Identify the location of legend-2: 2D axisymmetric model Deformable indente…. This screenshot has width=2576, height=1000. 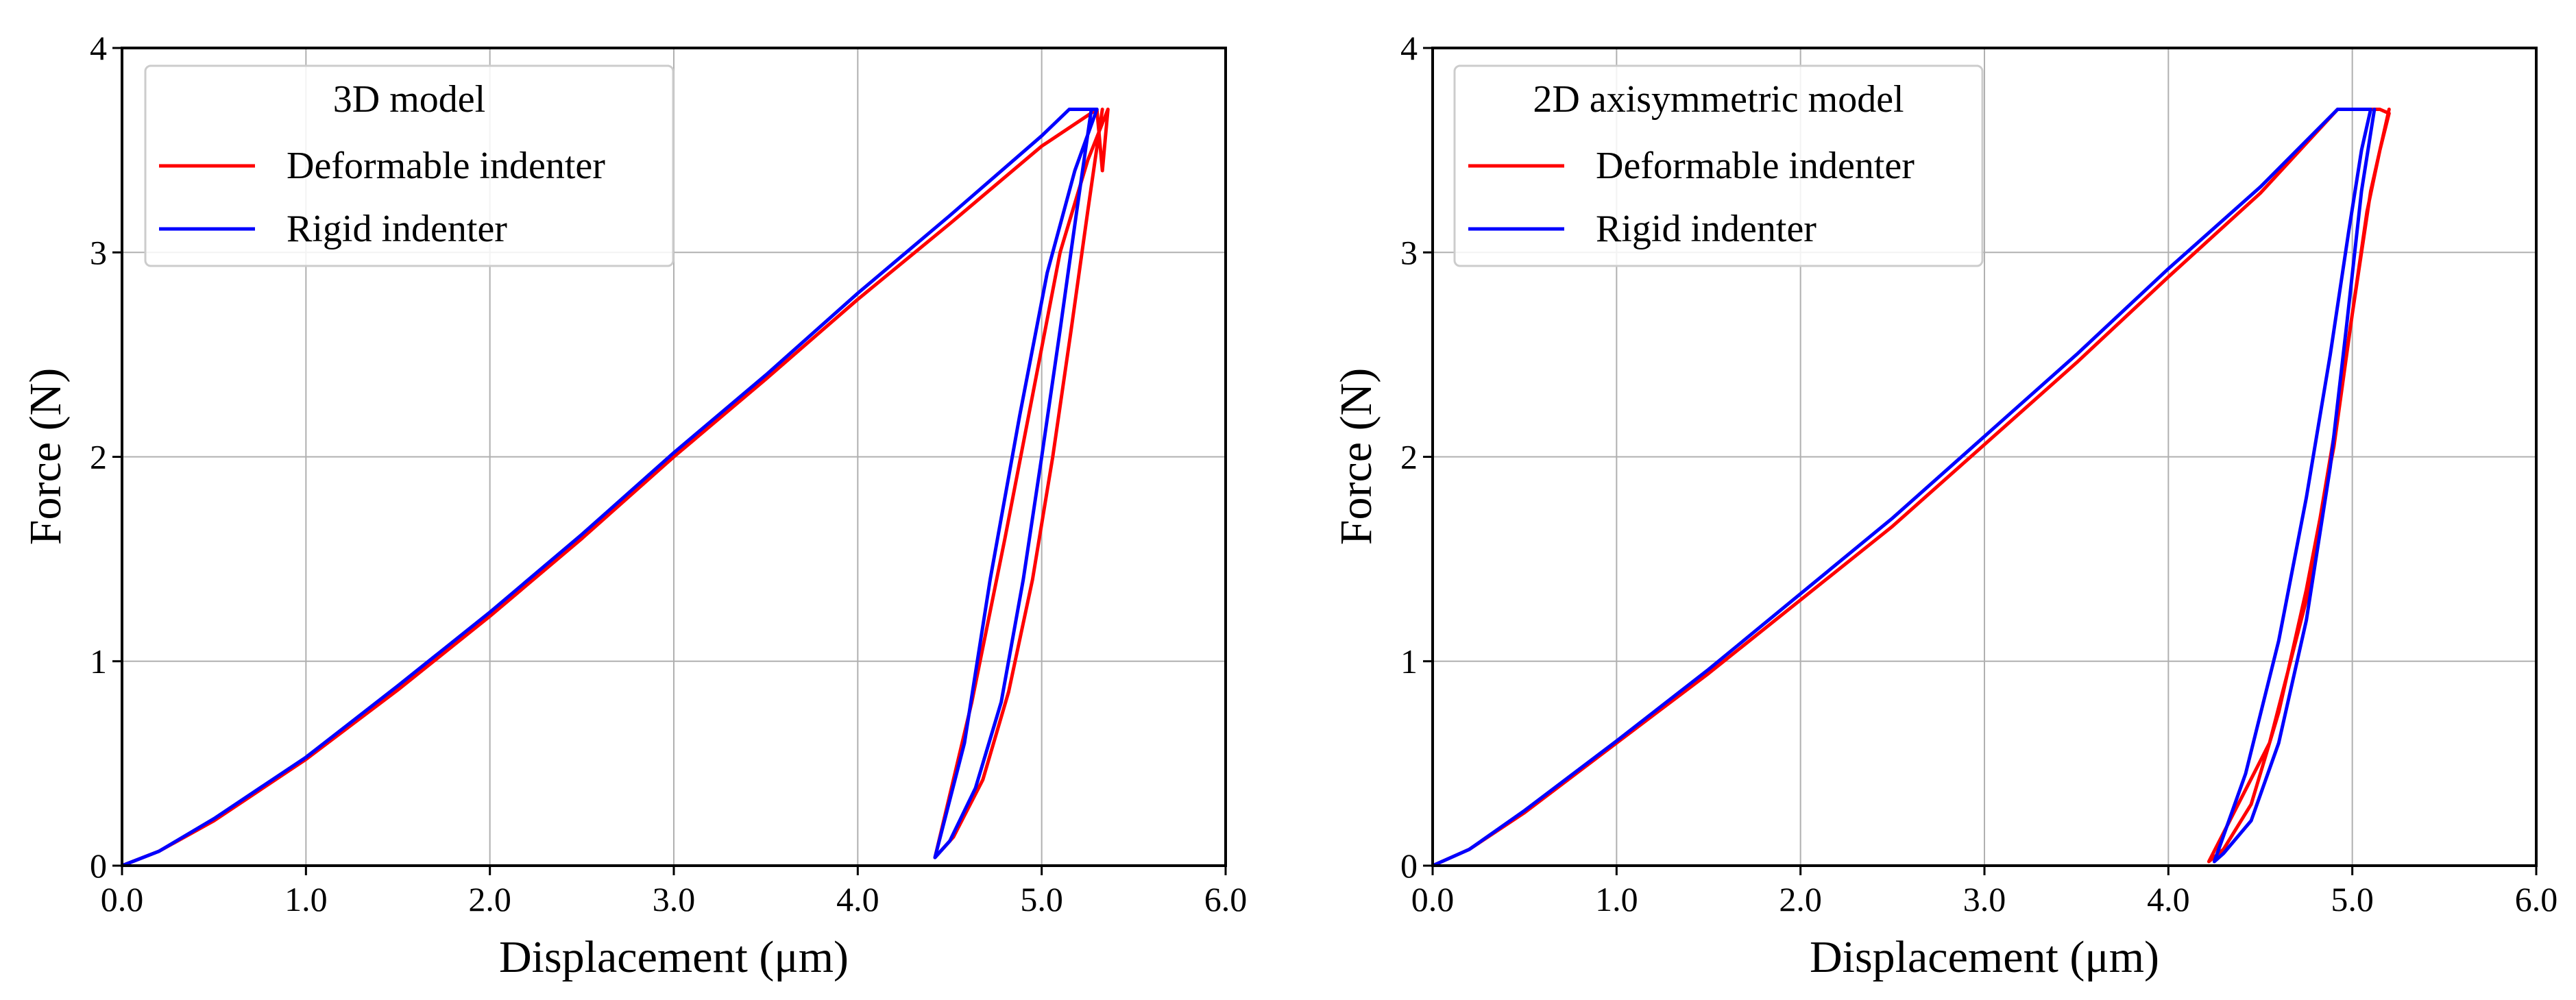
(1718, 165).